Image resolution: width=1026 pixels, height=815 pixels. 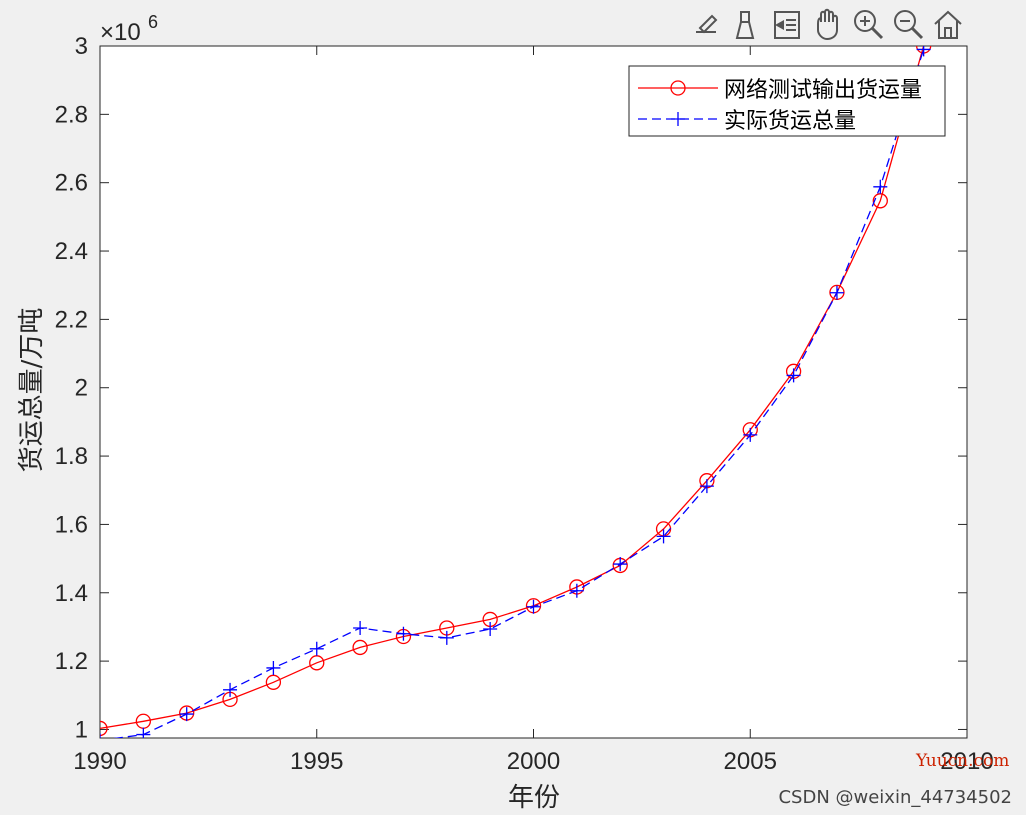 I want to click on legend: 网络测试输出货运量 实际货运总量, so click(x=787, y=101).